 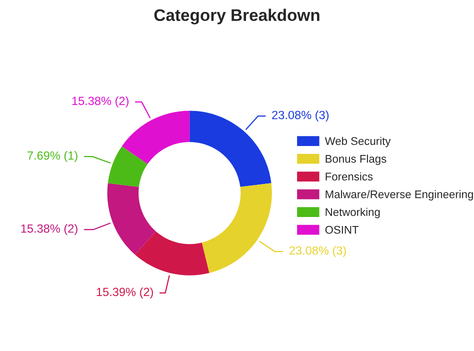 What do you see at coordinates (357, 142) in the screenshot?
I see `legend-label: Web Security` at bounding box center [357, 142].